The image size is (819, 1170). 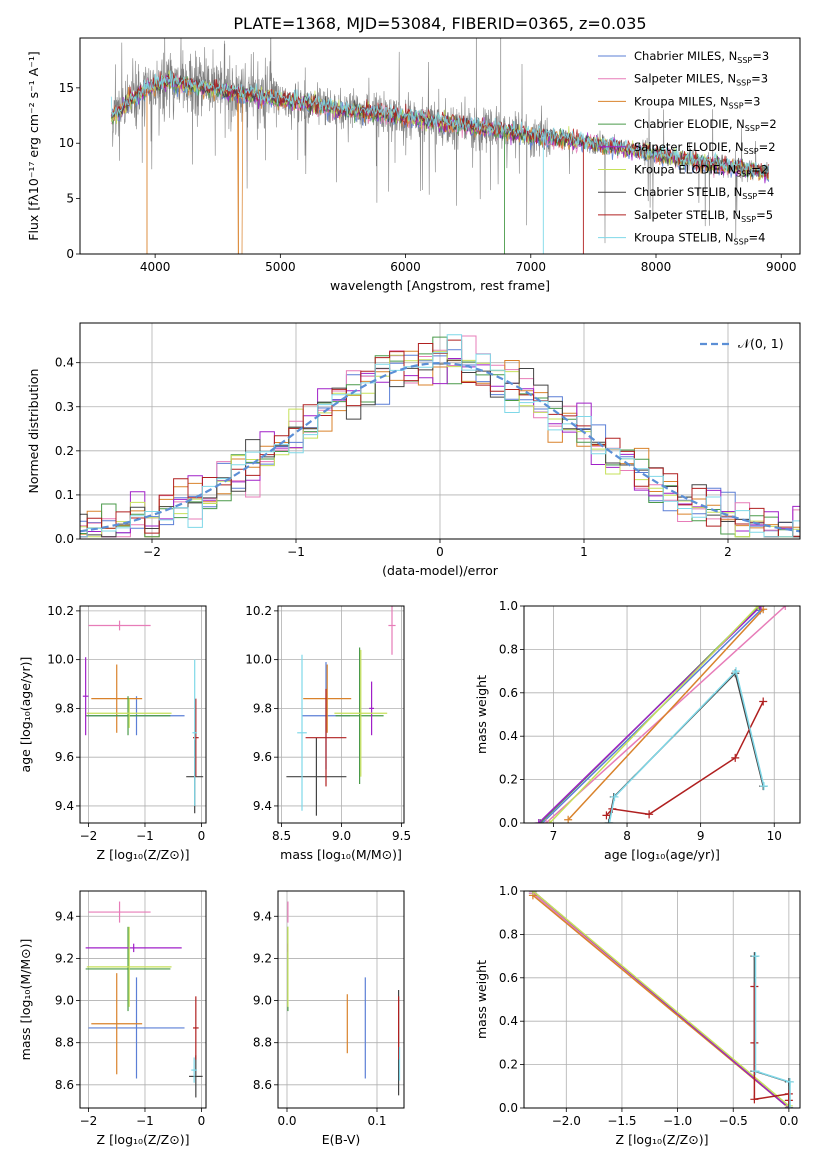 I want to click on legend-label: Salpeter ELODIE, NSSP=2, so click(x=705, y=148).